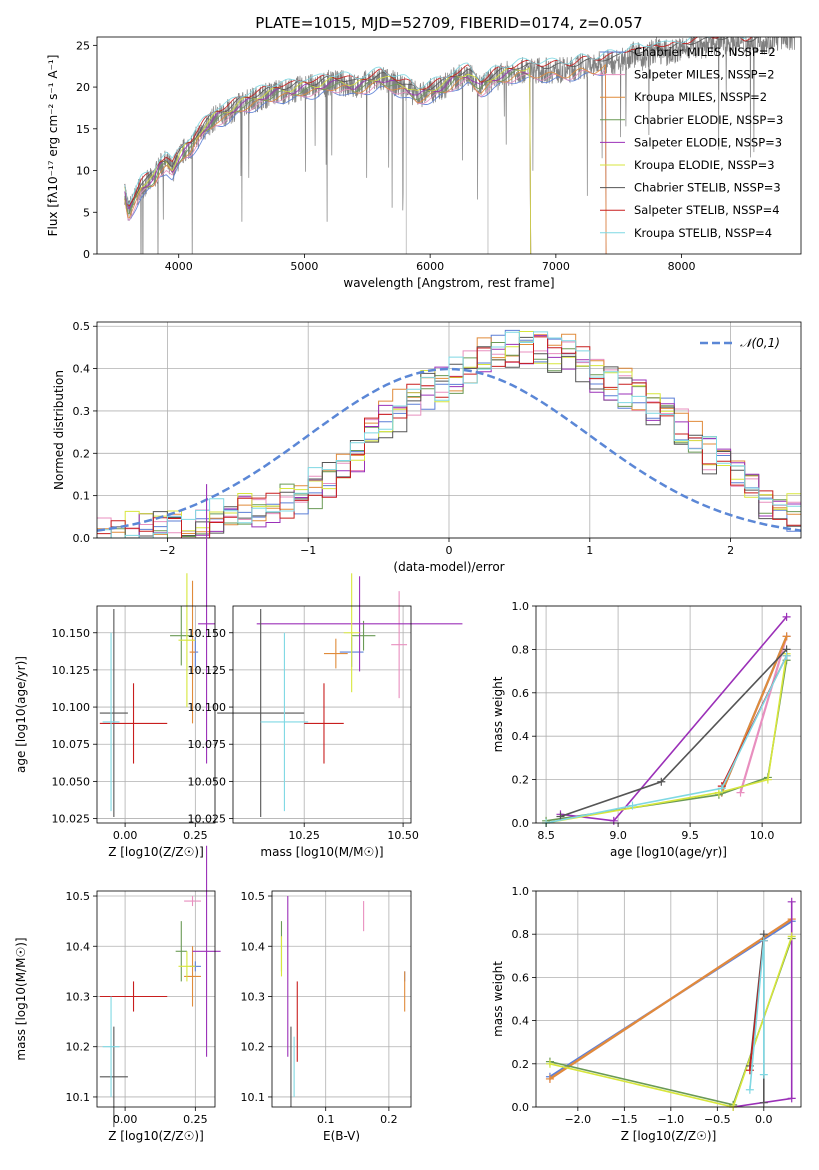 The width and height of the screenshot is (819, 1170). What do you see at coordinates (83, 171) in the screenshot?
I see `y-tick-label: 10` at bounding box center [83, 171].